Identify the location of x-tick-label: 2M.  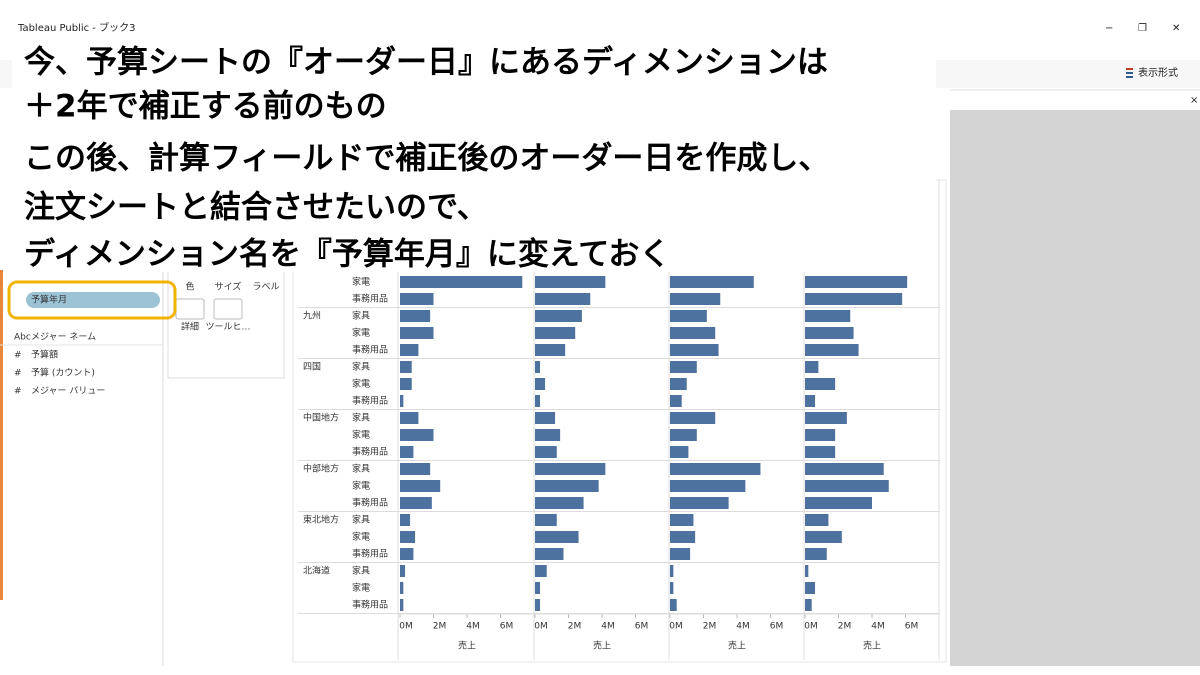
(575, 627).